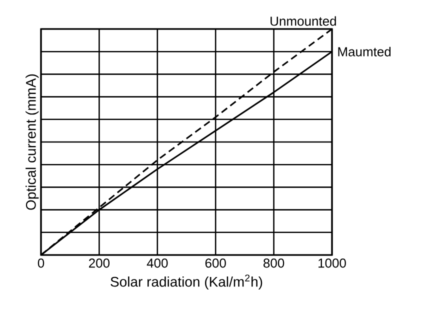  What do you see at coordinates (157, 263) in the screenshot?
I see `x-tick-label: 400` at bounding box center [157, 263].